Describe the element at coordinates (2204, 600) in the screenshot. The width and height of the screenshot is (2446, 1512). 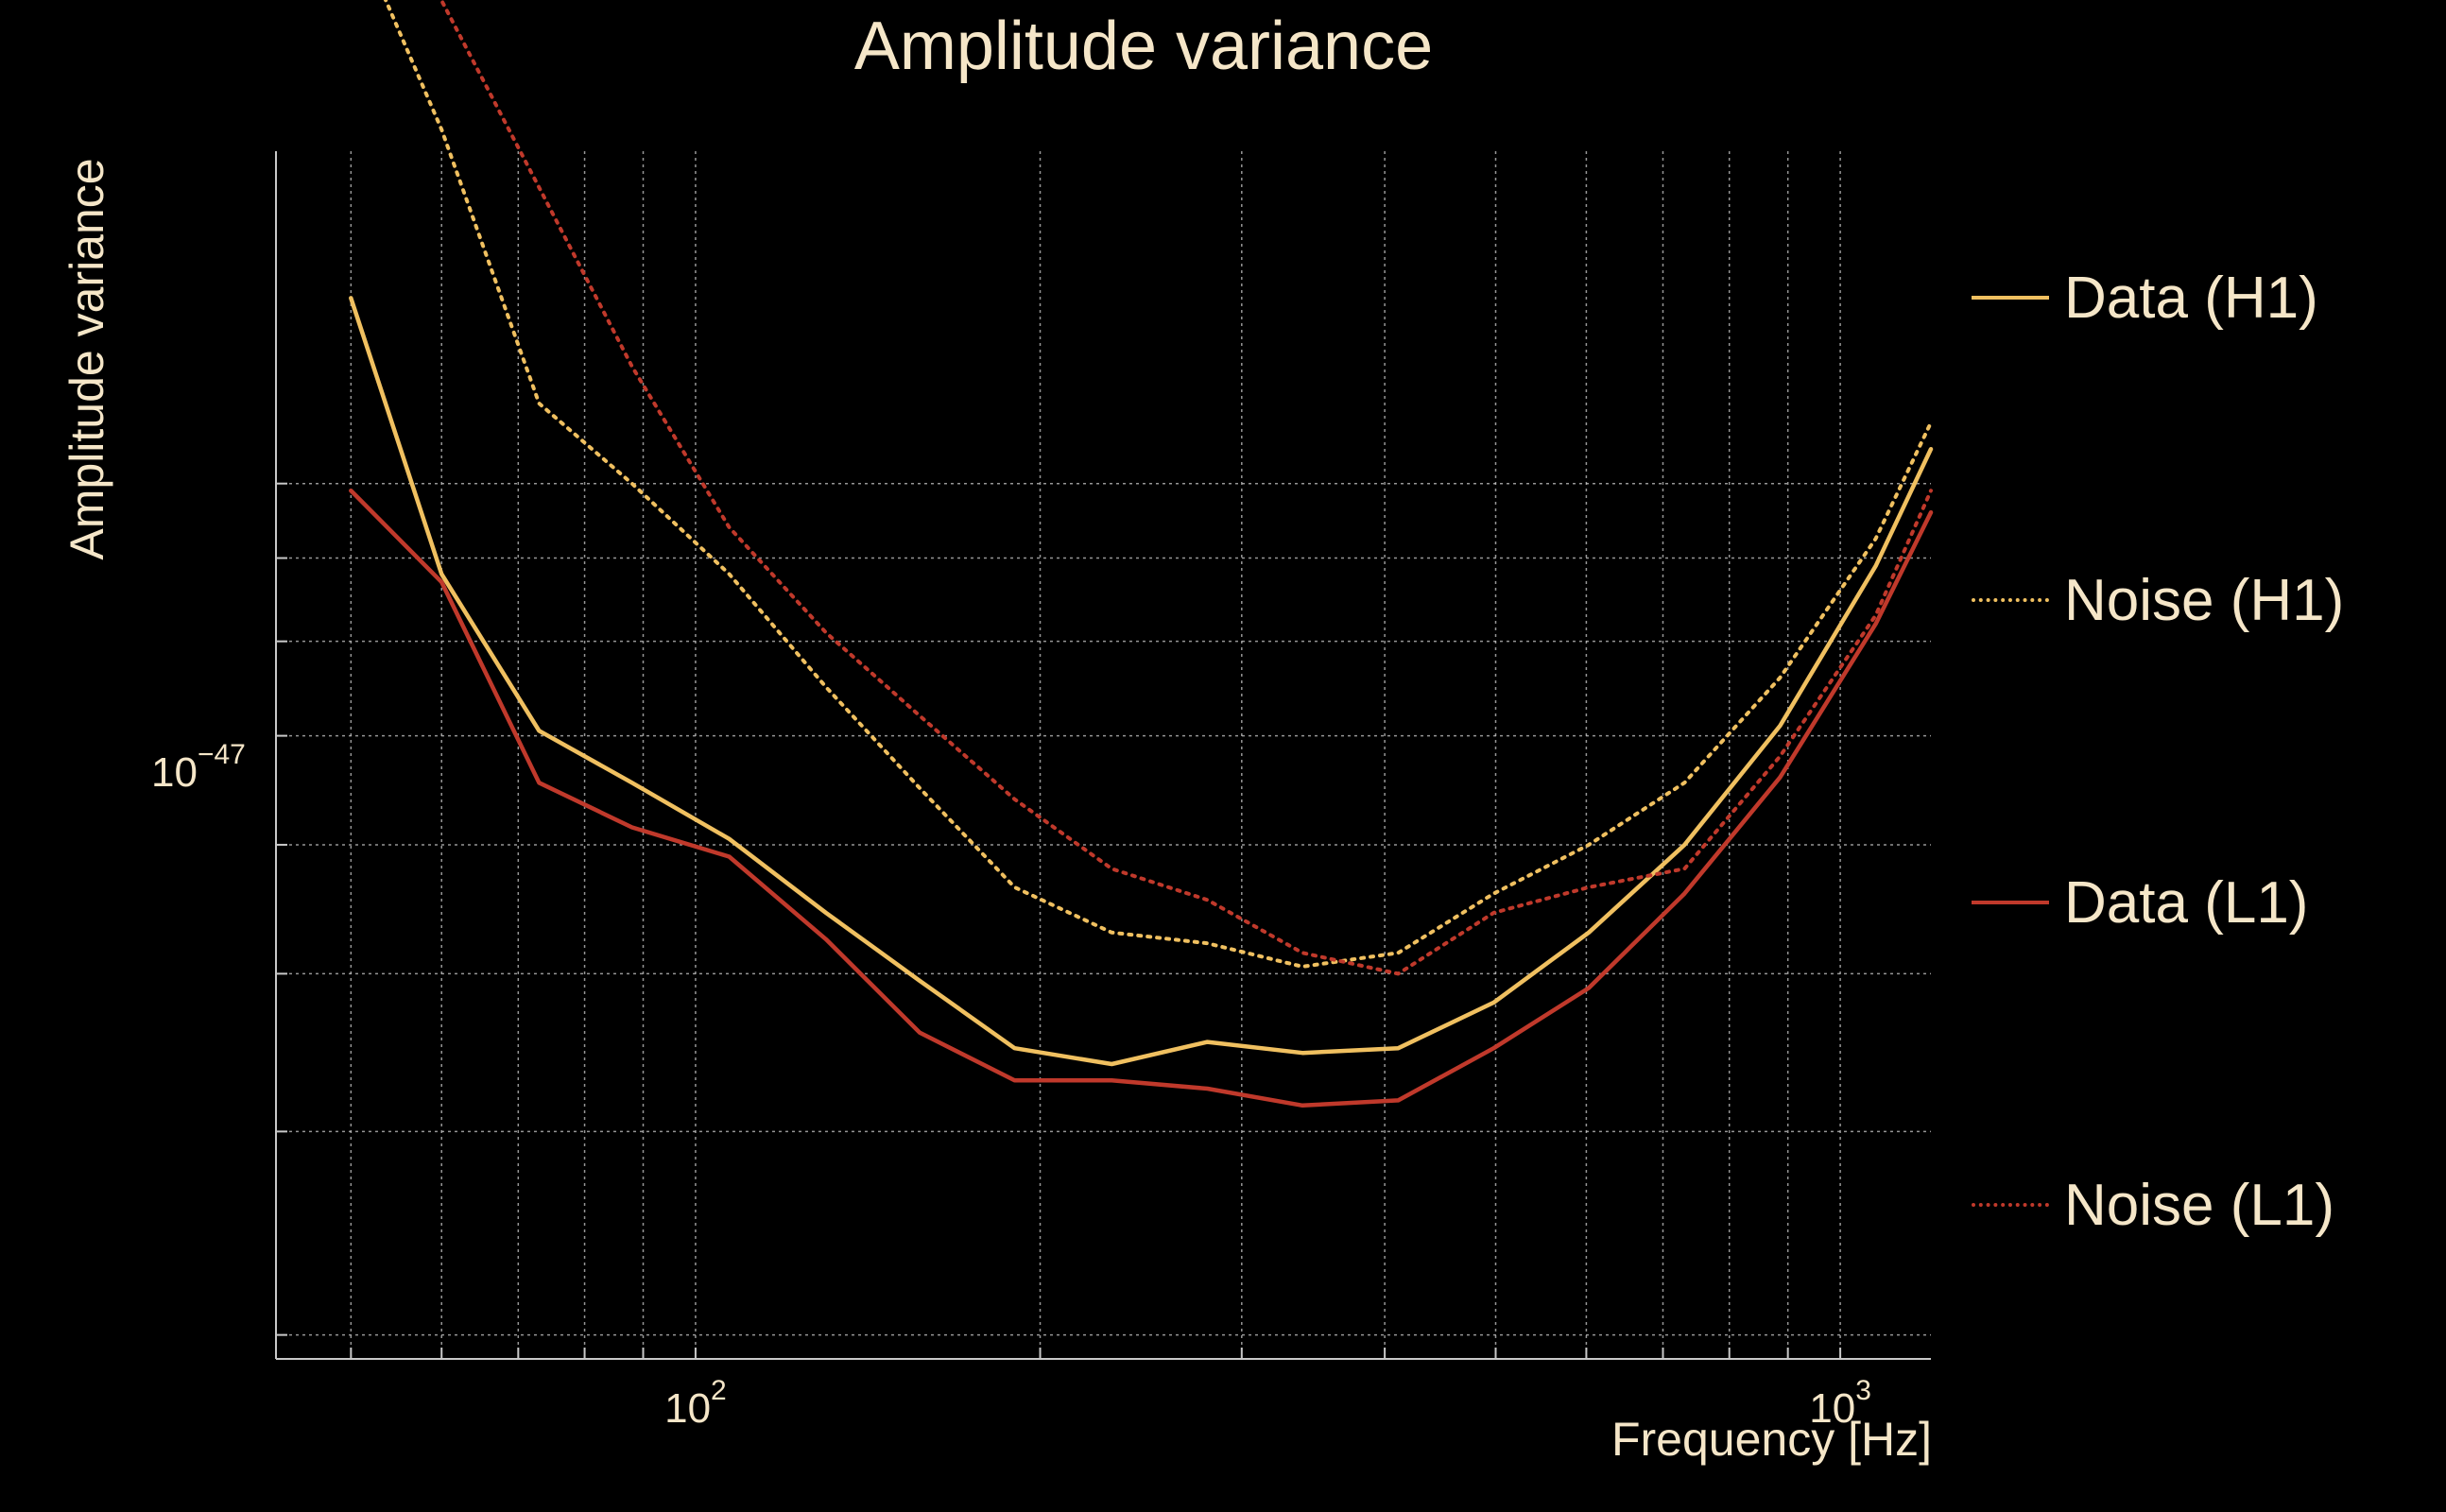
I see `legend-label: Noise (H1)` at that location.